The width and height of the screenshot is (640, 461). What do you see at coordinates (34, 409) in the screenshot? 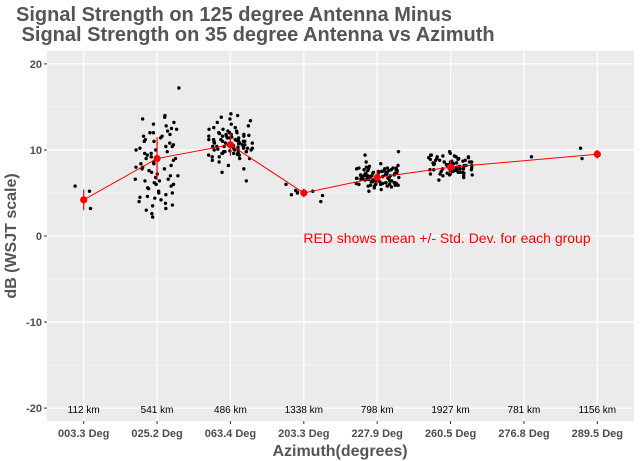
I see `y-tick-label: -20` at bounding box center [34, 409].